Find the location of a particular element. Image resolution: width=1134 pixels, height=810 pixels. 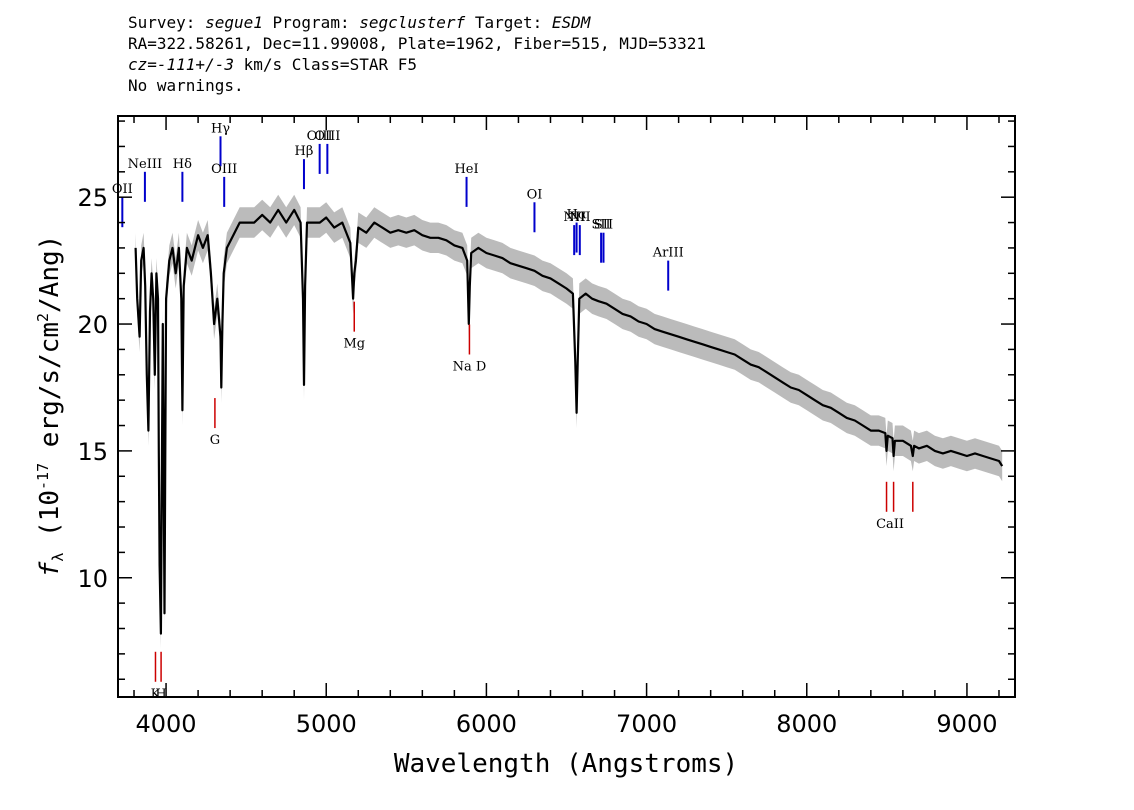

x-tick-label: 5000 is located at coordinates (326, 724).